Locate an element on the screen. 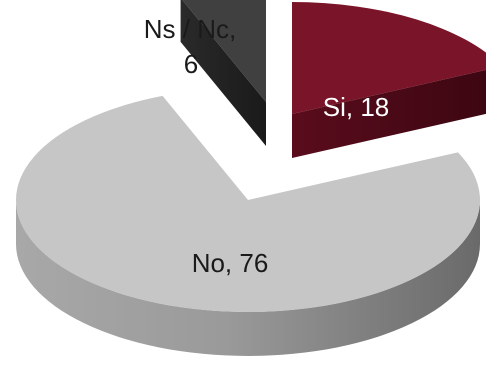  pie-slice-ns-nc is located at coordinates (223, 73).